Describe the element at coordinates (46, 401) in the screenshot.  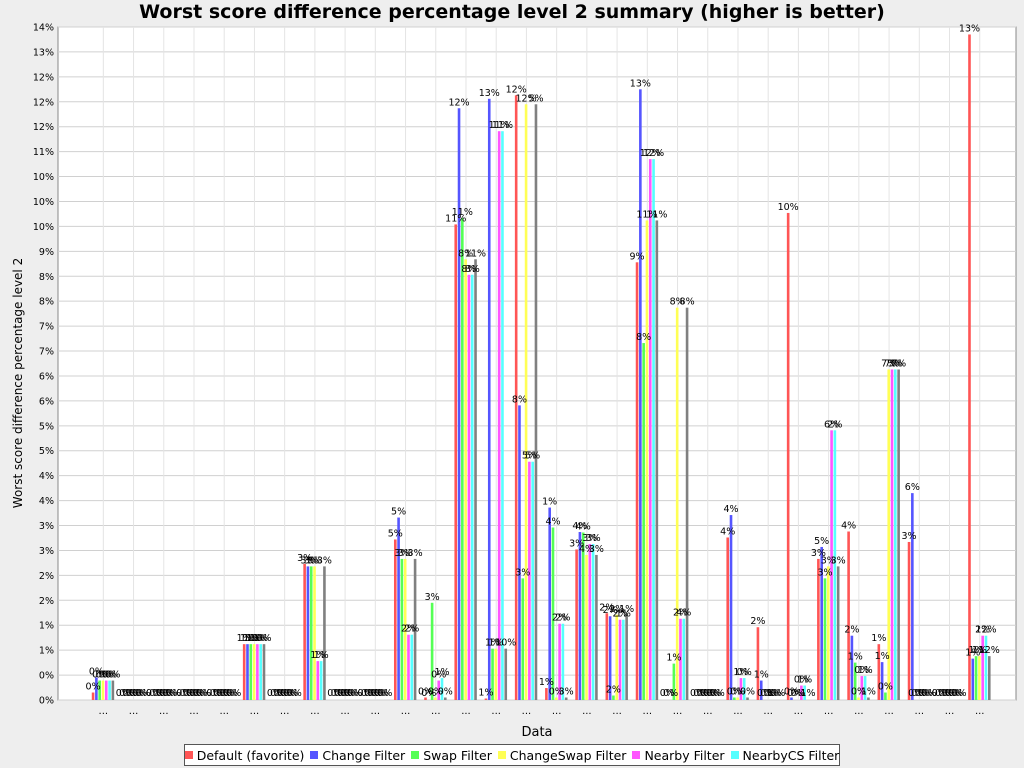
I see `y-tick-label: 6%` at that location.